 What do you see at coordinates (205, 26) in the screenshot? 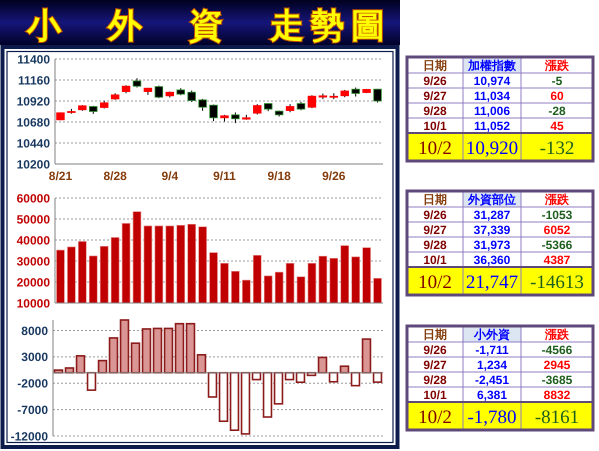
I see `chart-title: 小 外 資 走勢圖` at bounding box center [205, 26].